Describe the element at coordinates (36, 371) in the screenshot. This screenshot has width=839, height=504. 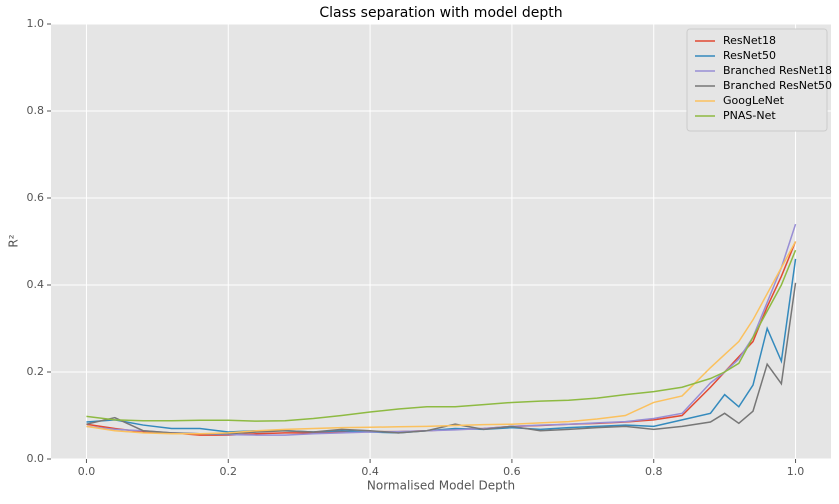
I see `y-tick-label: 0.2` at that location.